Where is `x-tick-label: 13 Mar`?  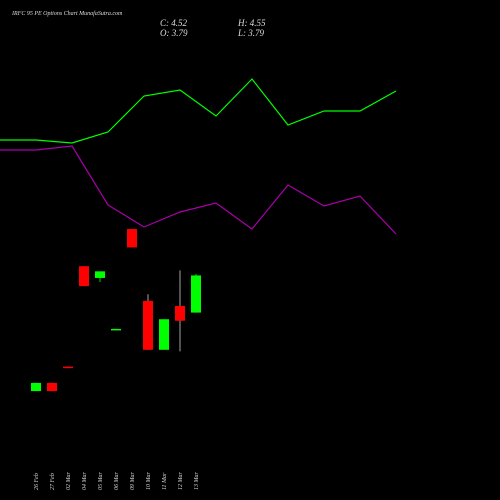
x-tick-label: 13 Mar is located at coordinates (197, 481).